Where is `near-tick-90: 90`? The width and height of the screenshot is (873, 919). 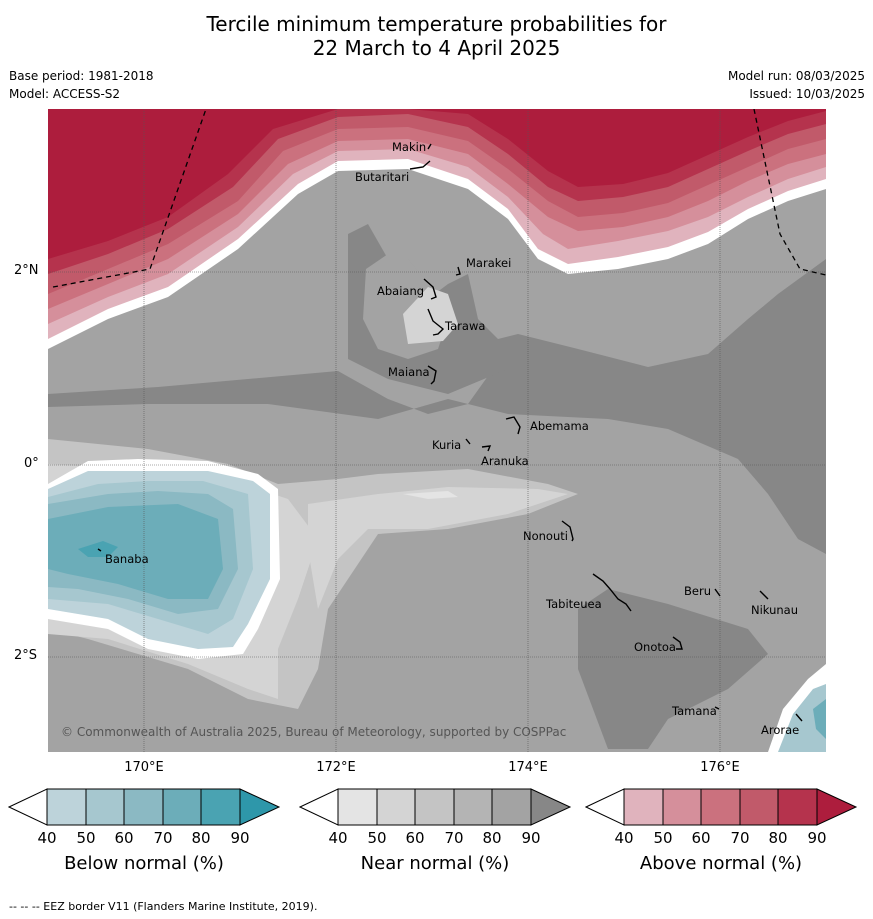 near-tick-90: 90 is located at coordinates (531, 838).